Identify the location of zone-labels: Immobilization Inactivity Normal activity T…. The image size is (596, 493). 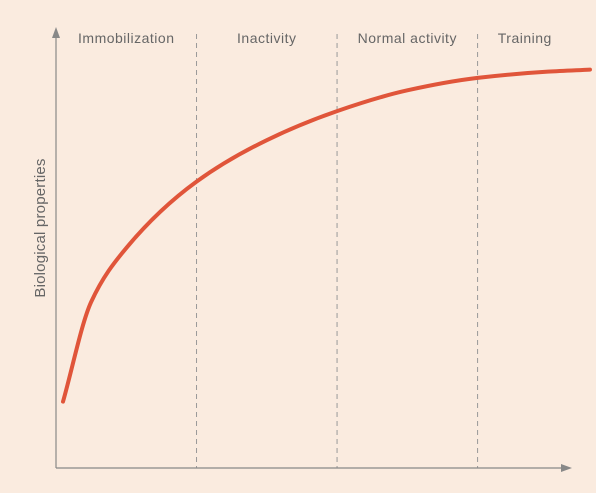
(315, 38).